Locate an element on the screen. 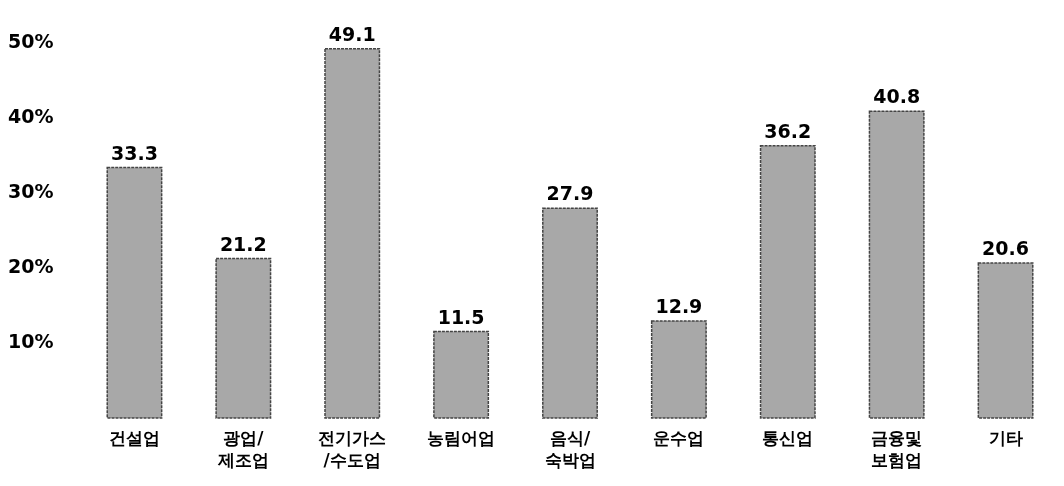 The height and width of the screenshot is (486, 1064). x-tick-label: 건설업 is located at coordinates (134, 438).